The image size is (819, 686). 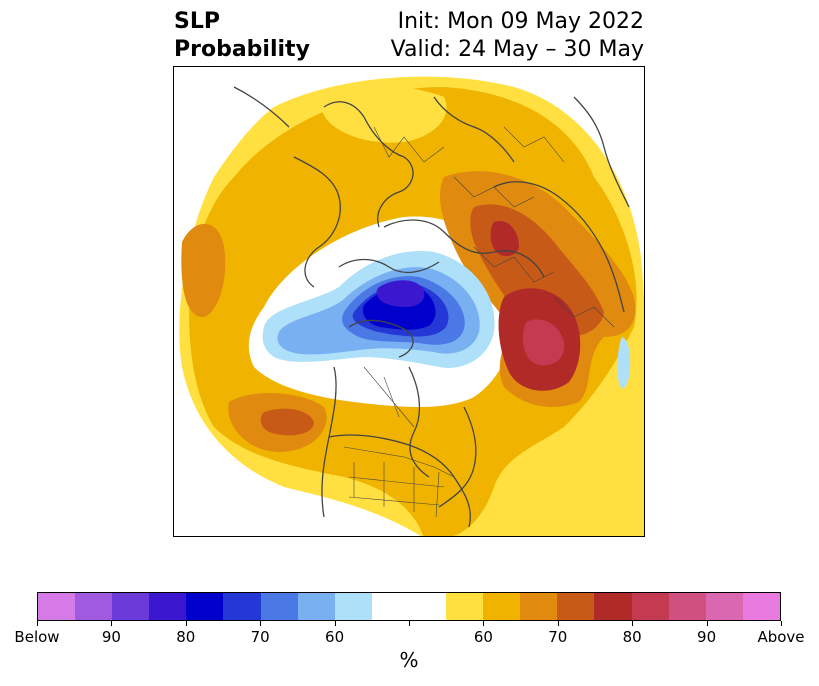 What do you see at coordinates (197, 21) in the screenshot?
I see `title-variable: SLP` at bounding box center [197, 21].